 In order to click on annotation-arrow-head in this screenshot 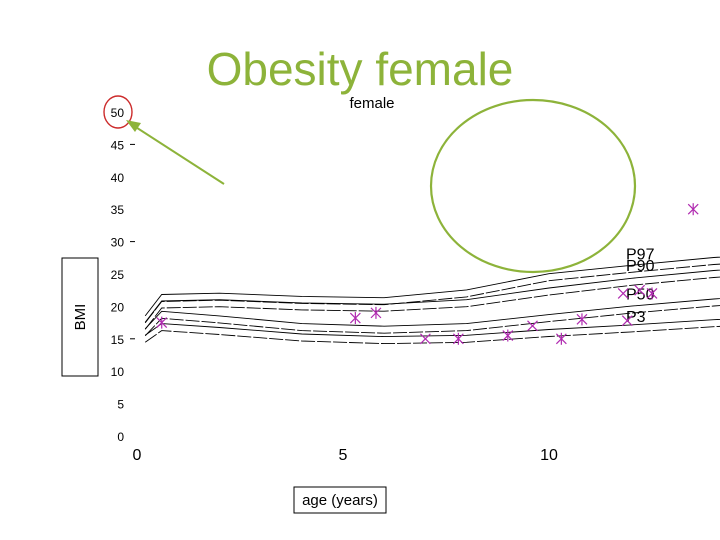, I will do `click(133, 126)`.